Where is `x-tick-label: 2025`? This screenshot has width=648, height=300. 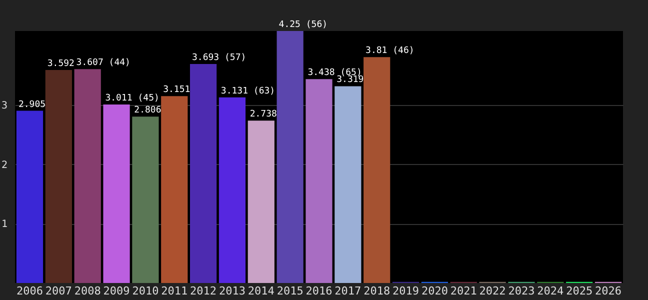
x-tick-label: 2025 is located at coordinates (579, 291).